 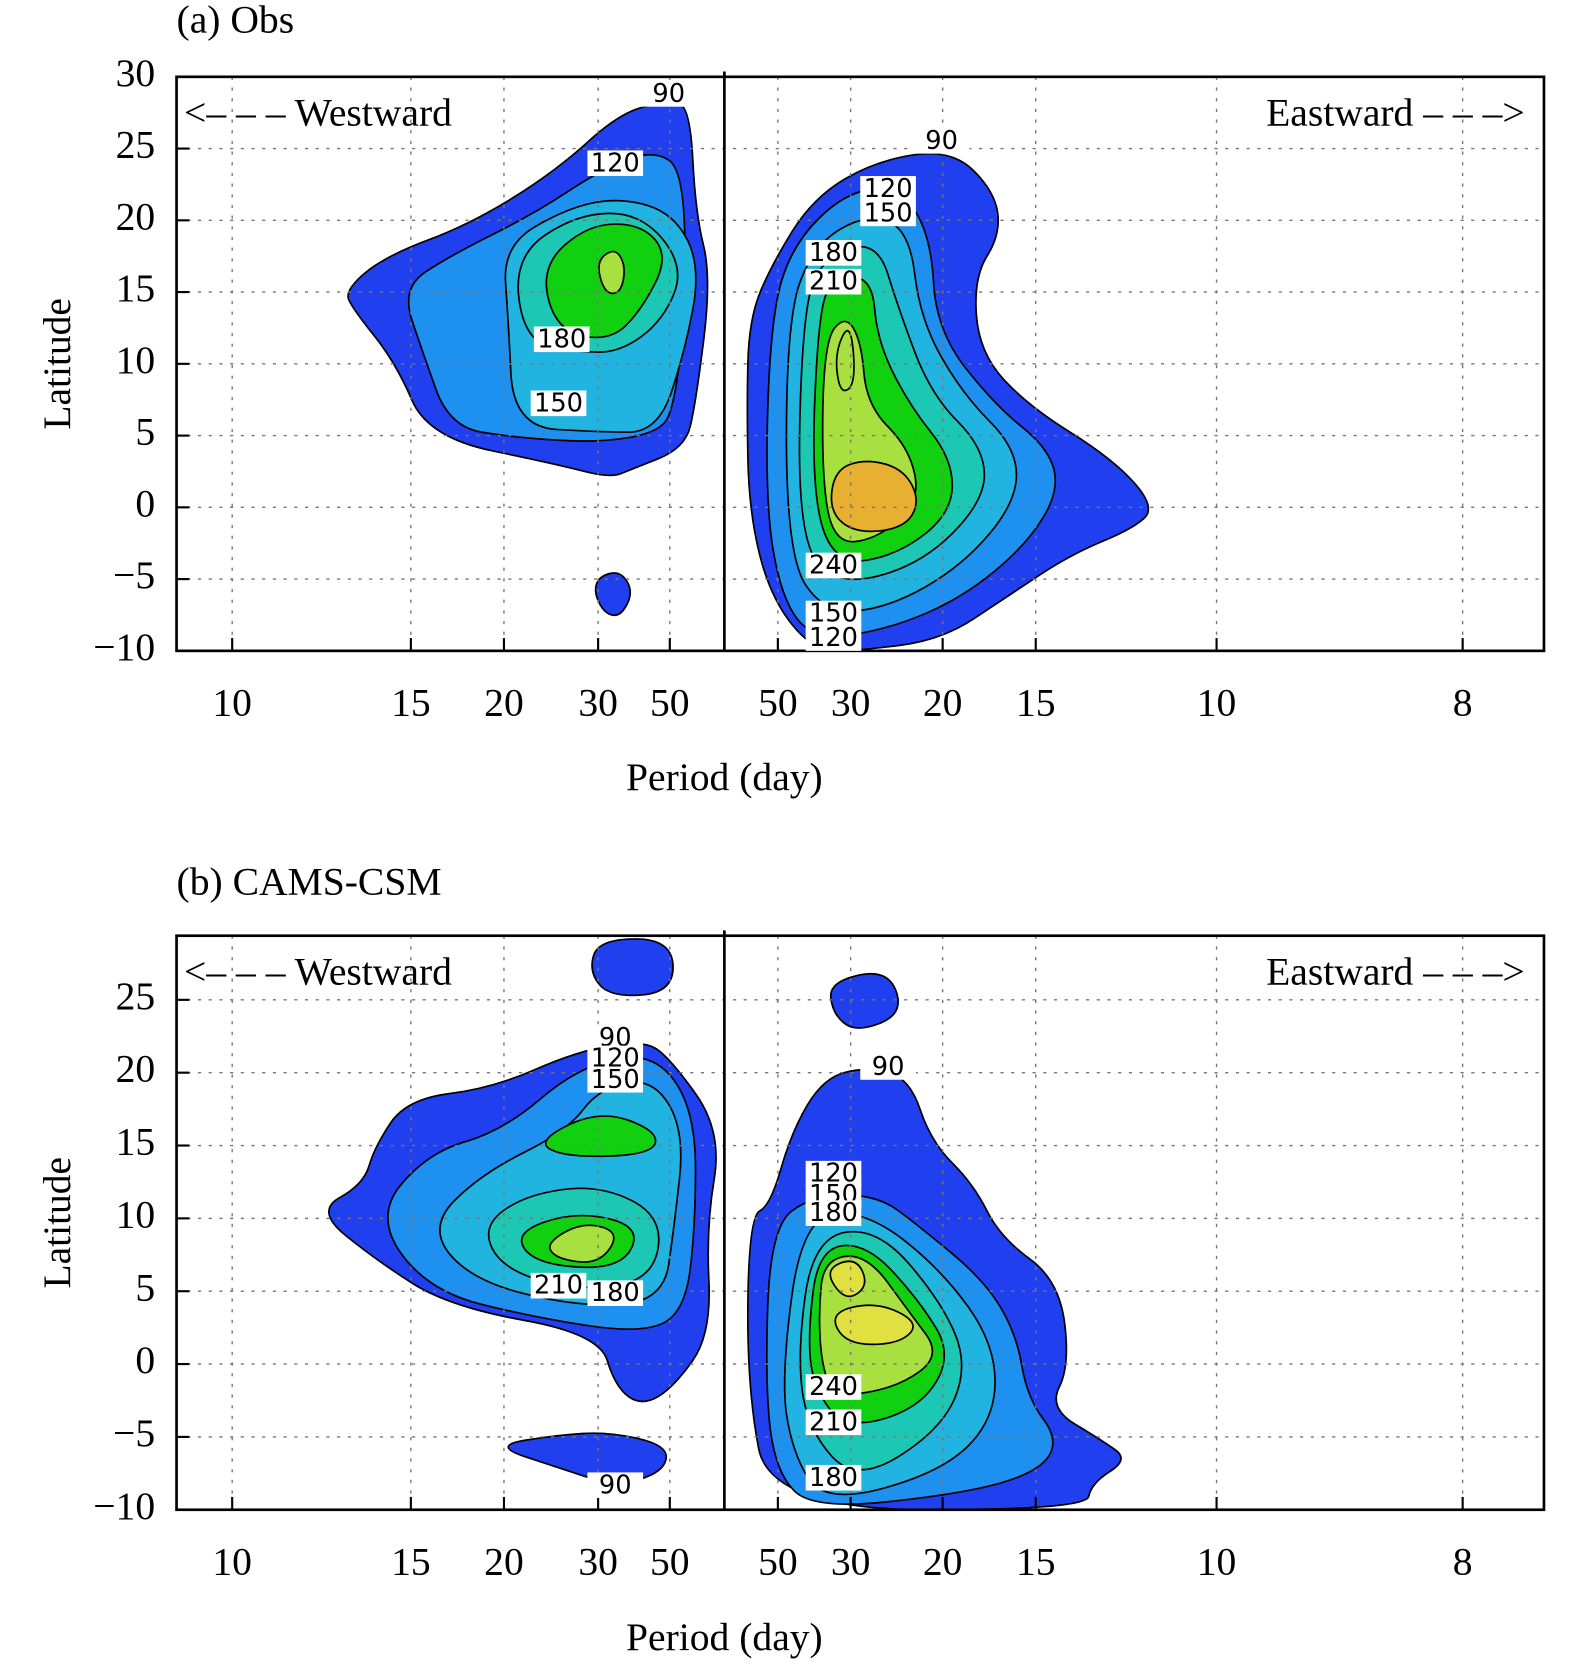 What do you see at coordinates (136, 1214) in the screenshot?
I see `y-tick-label: 10` at bounding box center [136, 1214].